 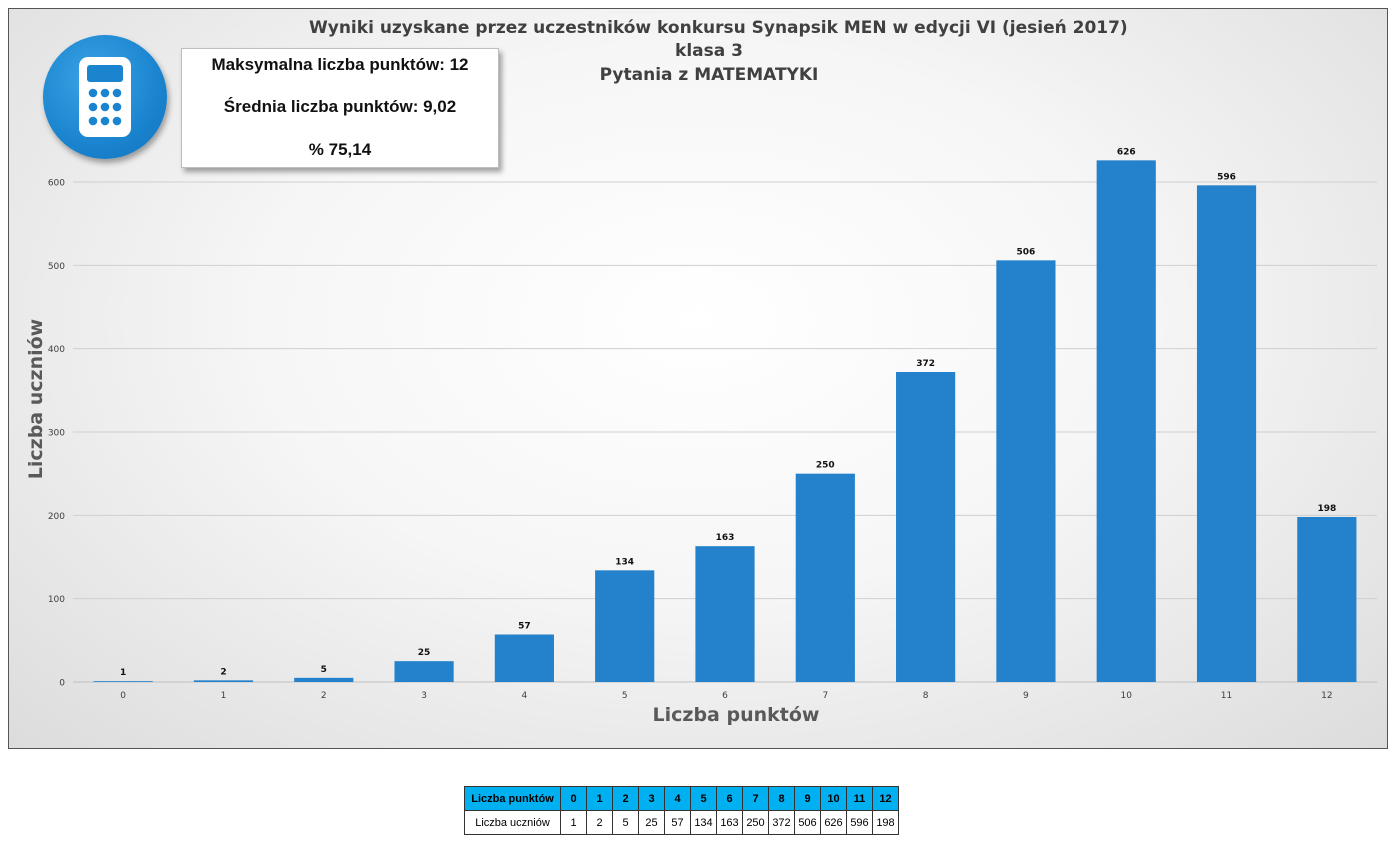 I want to click on table-cell-points-5: 5, so click(x=703, y=798).